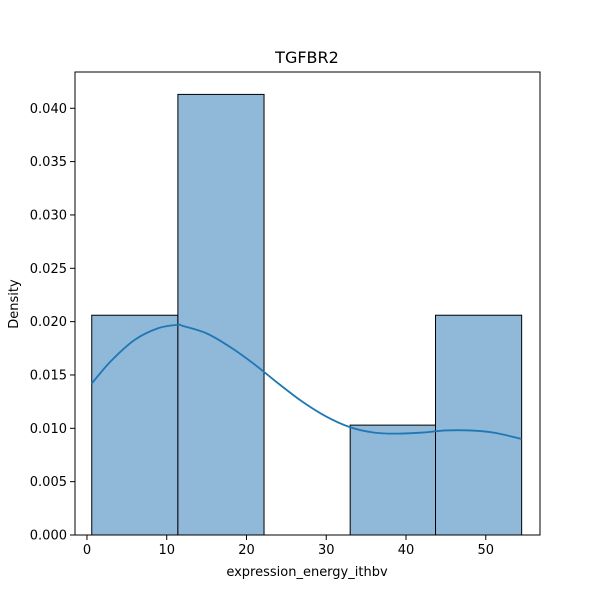 The height and width of the screenshot is (600, 600). What do you see at coordinates (48, 429) in the screenshot?
I see `y-tick-label: 0.010` at bounding box center [48, 429].